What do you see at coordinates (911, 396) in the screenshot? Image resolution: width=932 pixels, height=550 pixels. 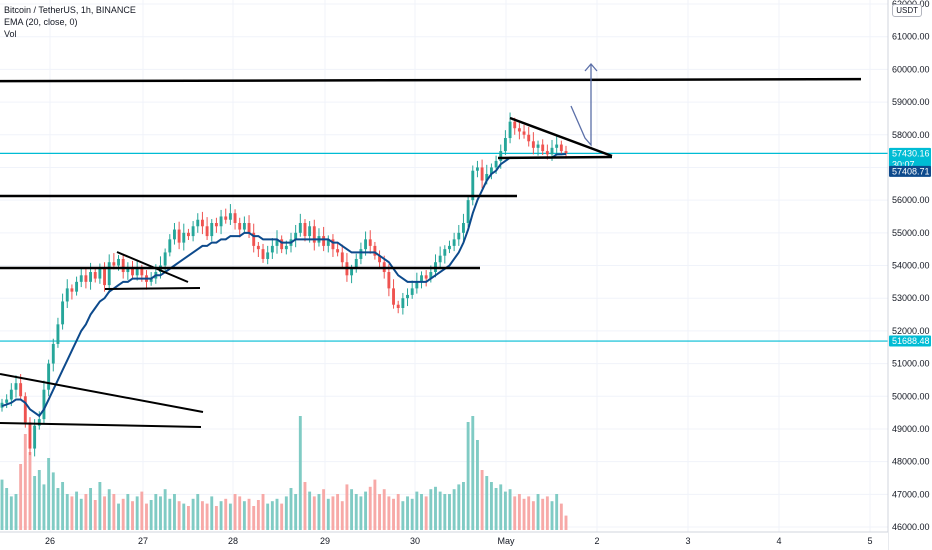 I see `price-tick-label: 50000.00` at bounding box center [911, 396].